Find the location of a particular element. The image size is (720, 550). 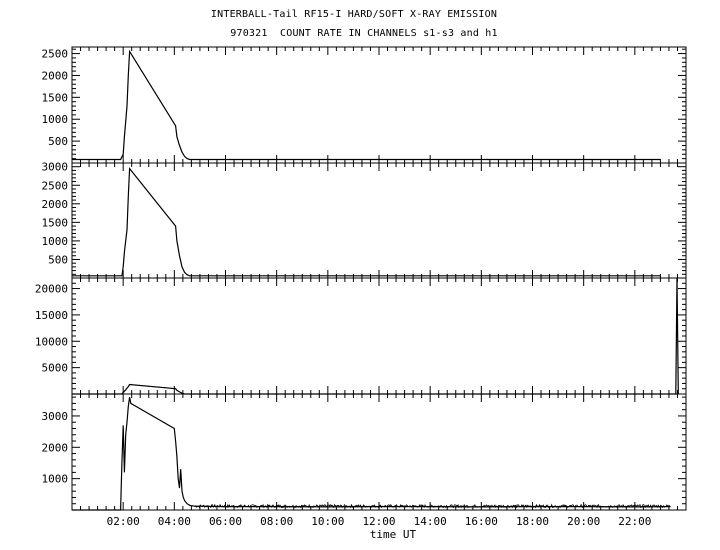

y-tick-label-h1: 2000 is located at coordinates (55, 447).